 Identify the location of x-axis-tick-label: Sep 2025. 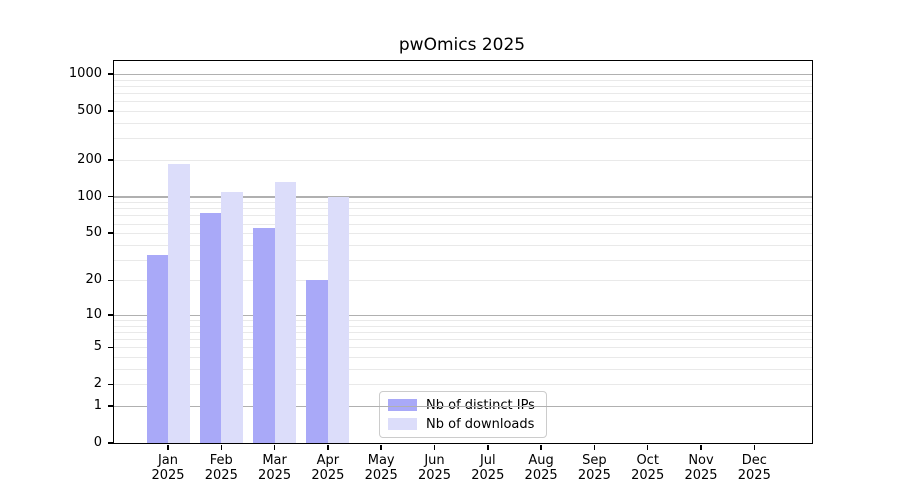
(594, 468).